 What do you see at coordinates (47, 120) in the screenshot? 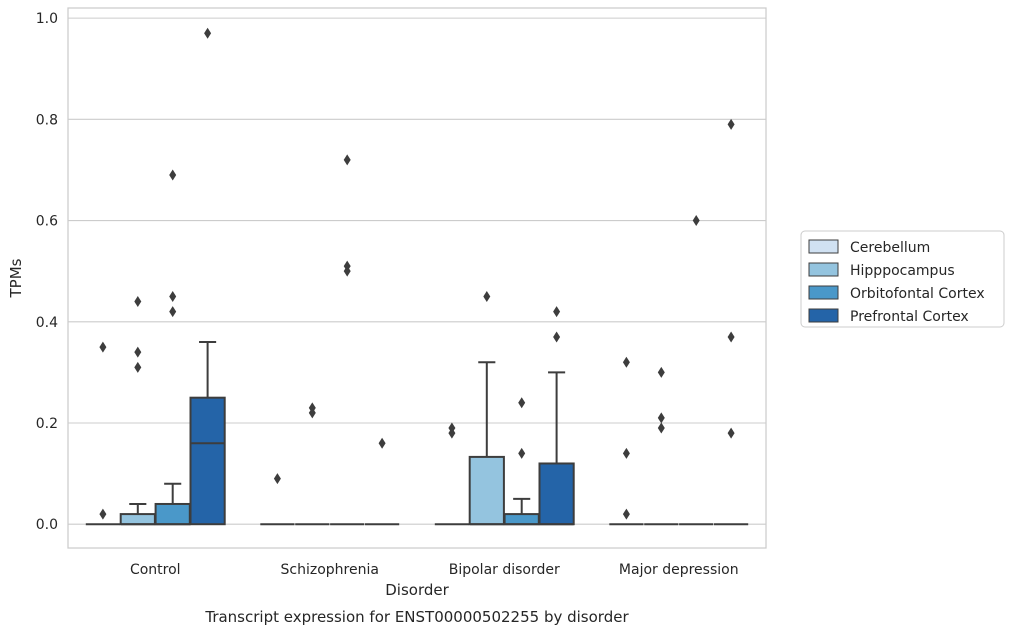
I see `y-tick-label: 0.8` at bounding box center [47, 120].